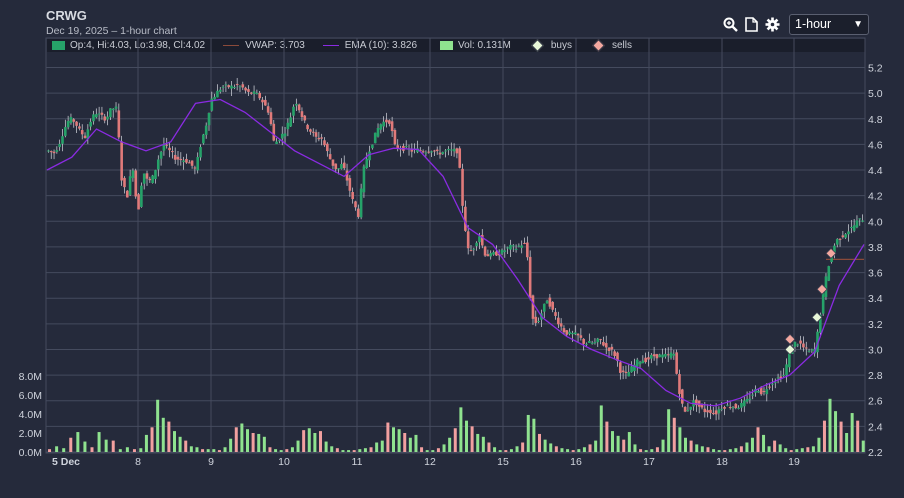 The width and height of the screenshot is (904, 498). What do you see at coordinates (810, 301) in the screenshot?
I see `trade-markers` at bounding box center [810, 301].